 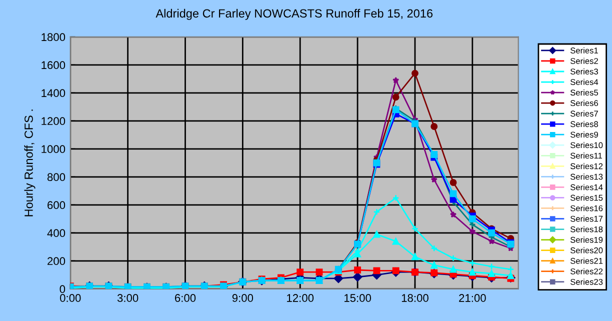 What do you see at coordinates (586, 281) in the screenshot?
I see `legend-label: Series23` at bounding box center [586, 281].